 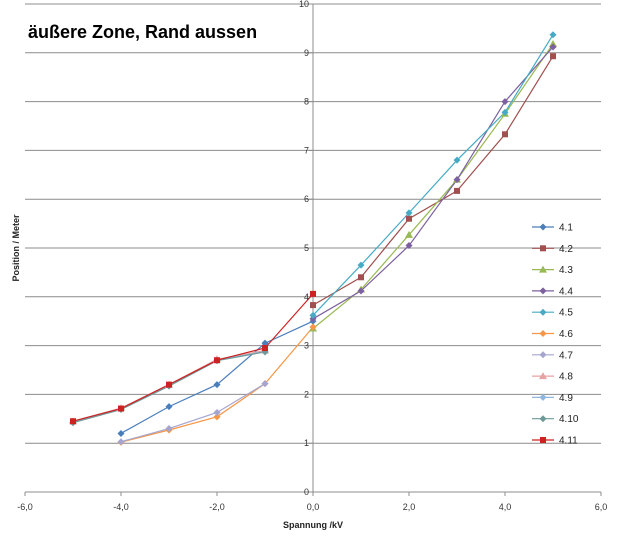 What do you see at coordinates (543, 227) in the screenshot?
I see `legend-marker-4.1` at bounding box center [543, 227].